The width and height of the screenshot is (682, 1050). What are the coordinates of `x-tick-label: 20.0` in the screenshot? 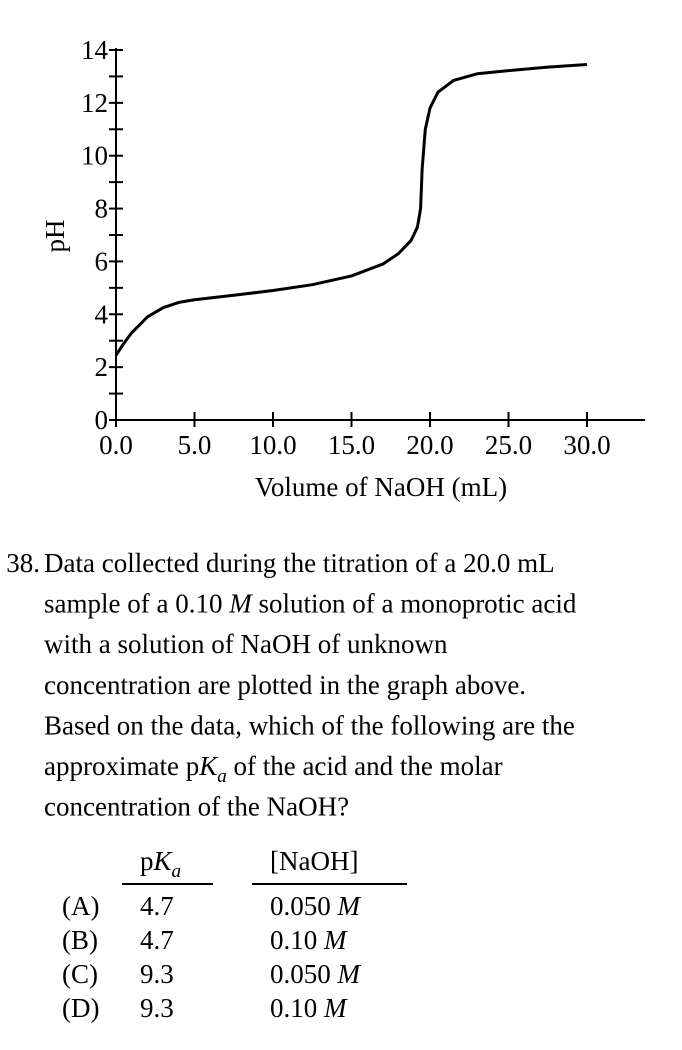 It's located at (429, 445).